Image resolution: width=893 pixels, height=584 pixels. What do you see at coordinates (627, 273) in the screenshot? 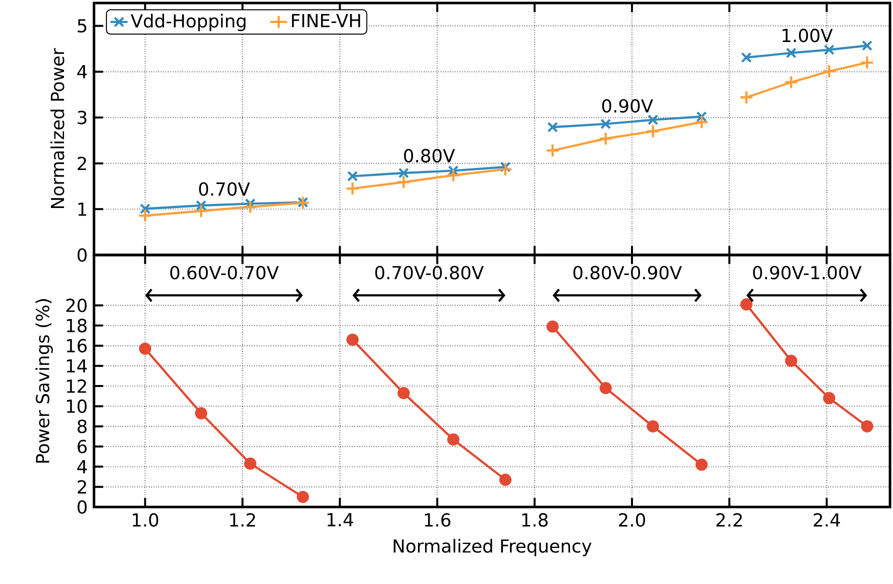
I see `annotation: 0.80V-0.90V` at bounding box center [627, 273].